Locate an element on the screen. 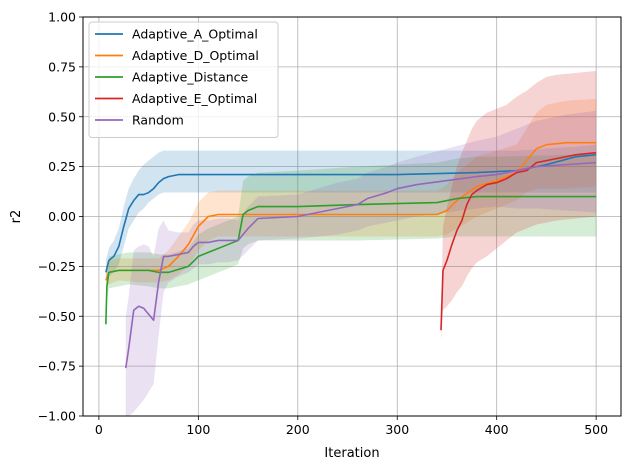 This screenshot has height=470, width=630. y-tick-label: −0.75 is located at coordinates (57, 366).